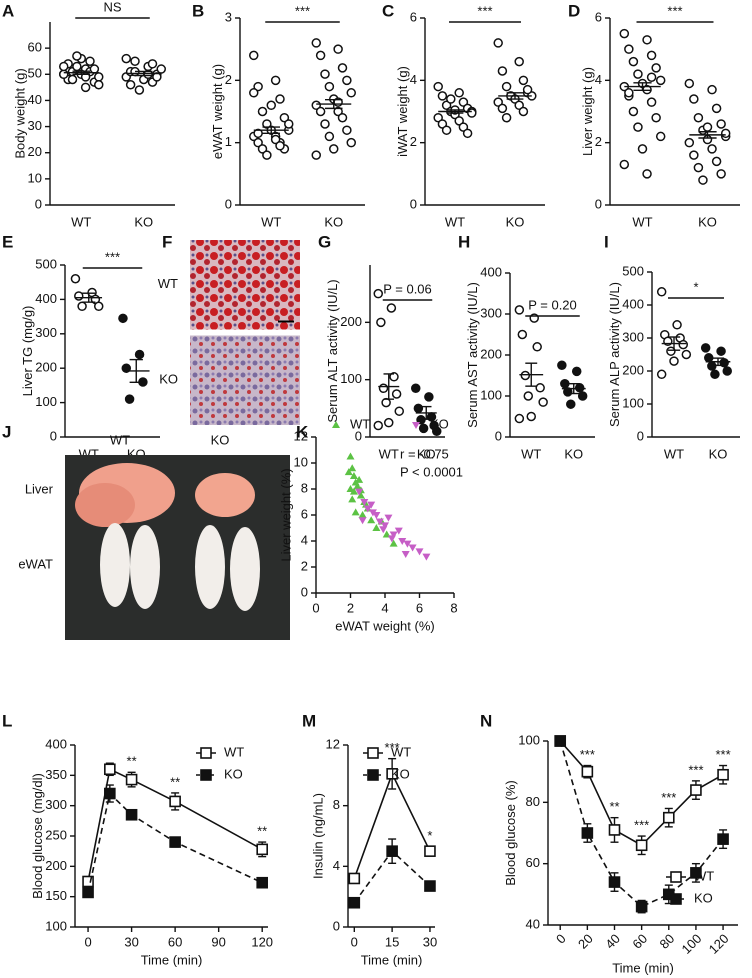 The image size is (752, 978). I want to click on legend-label: KO, so click(703, 897).